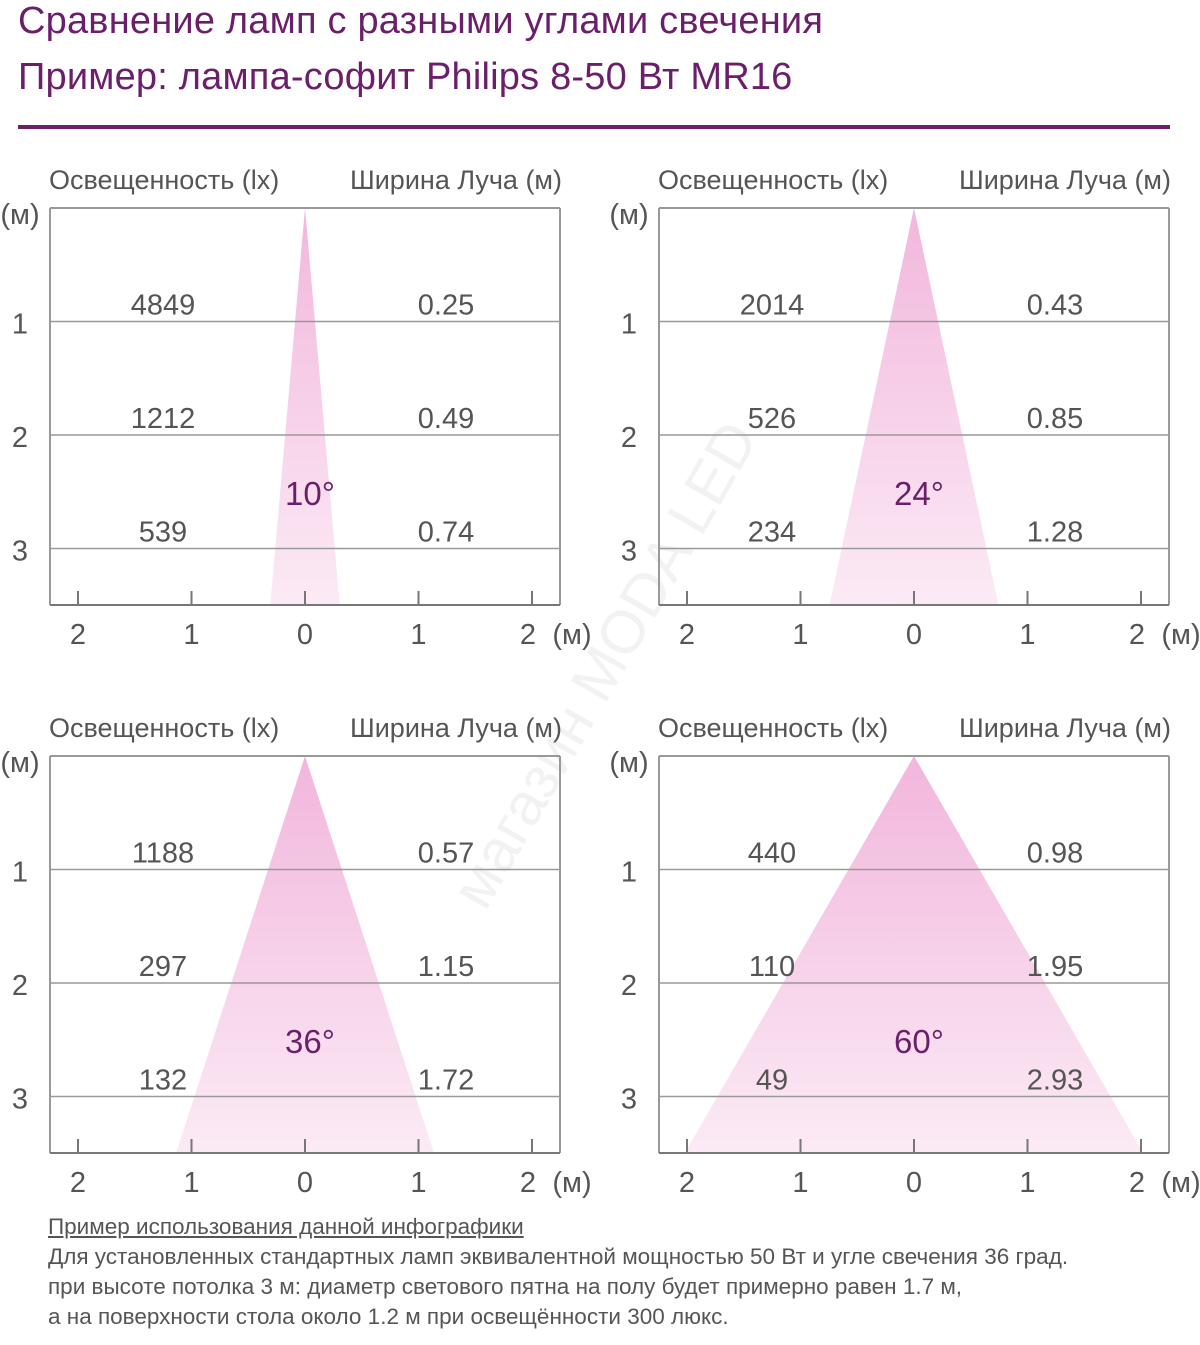 The width and height of the screenshot is (1200, 1345). I want to click on page-title: Сравнение ламп с разными углами свечения, so click(421, 21).